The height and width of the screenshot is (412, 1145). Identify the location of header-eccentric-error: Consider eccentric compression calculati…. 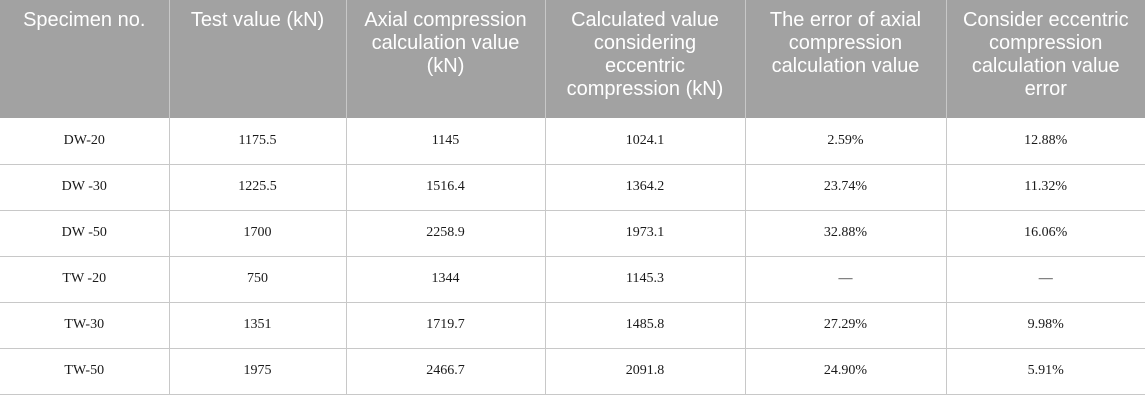
(1045, 59).